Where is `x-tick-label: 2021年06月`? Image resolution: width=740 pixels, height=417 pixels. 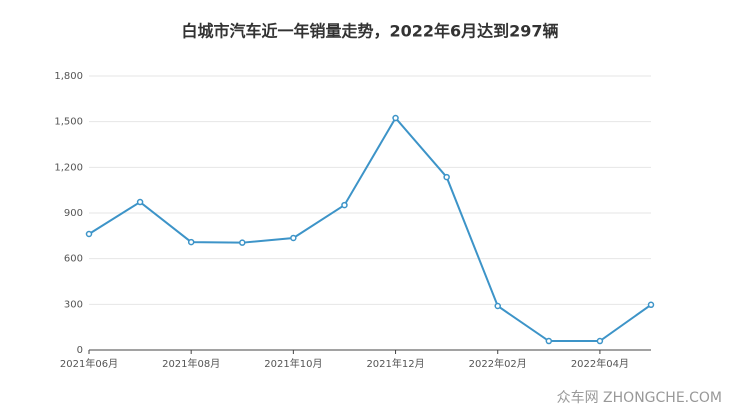 x-tick-label: 2021年06月 is located at coordinates (89, 363).